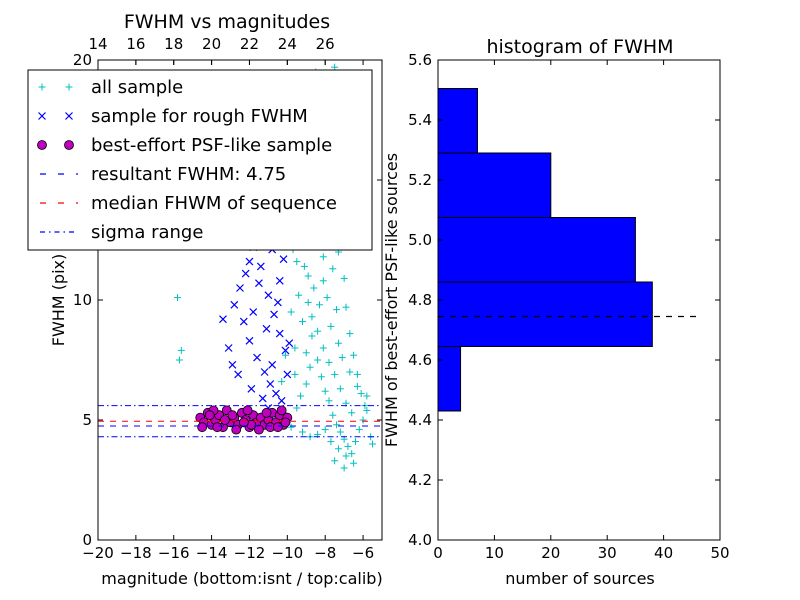  I want to click on y-tick-label-2: 10, so click(82, 300).